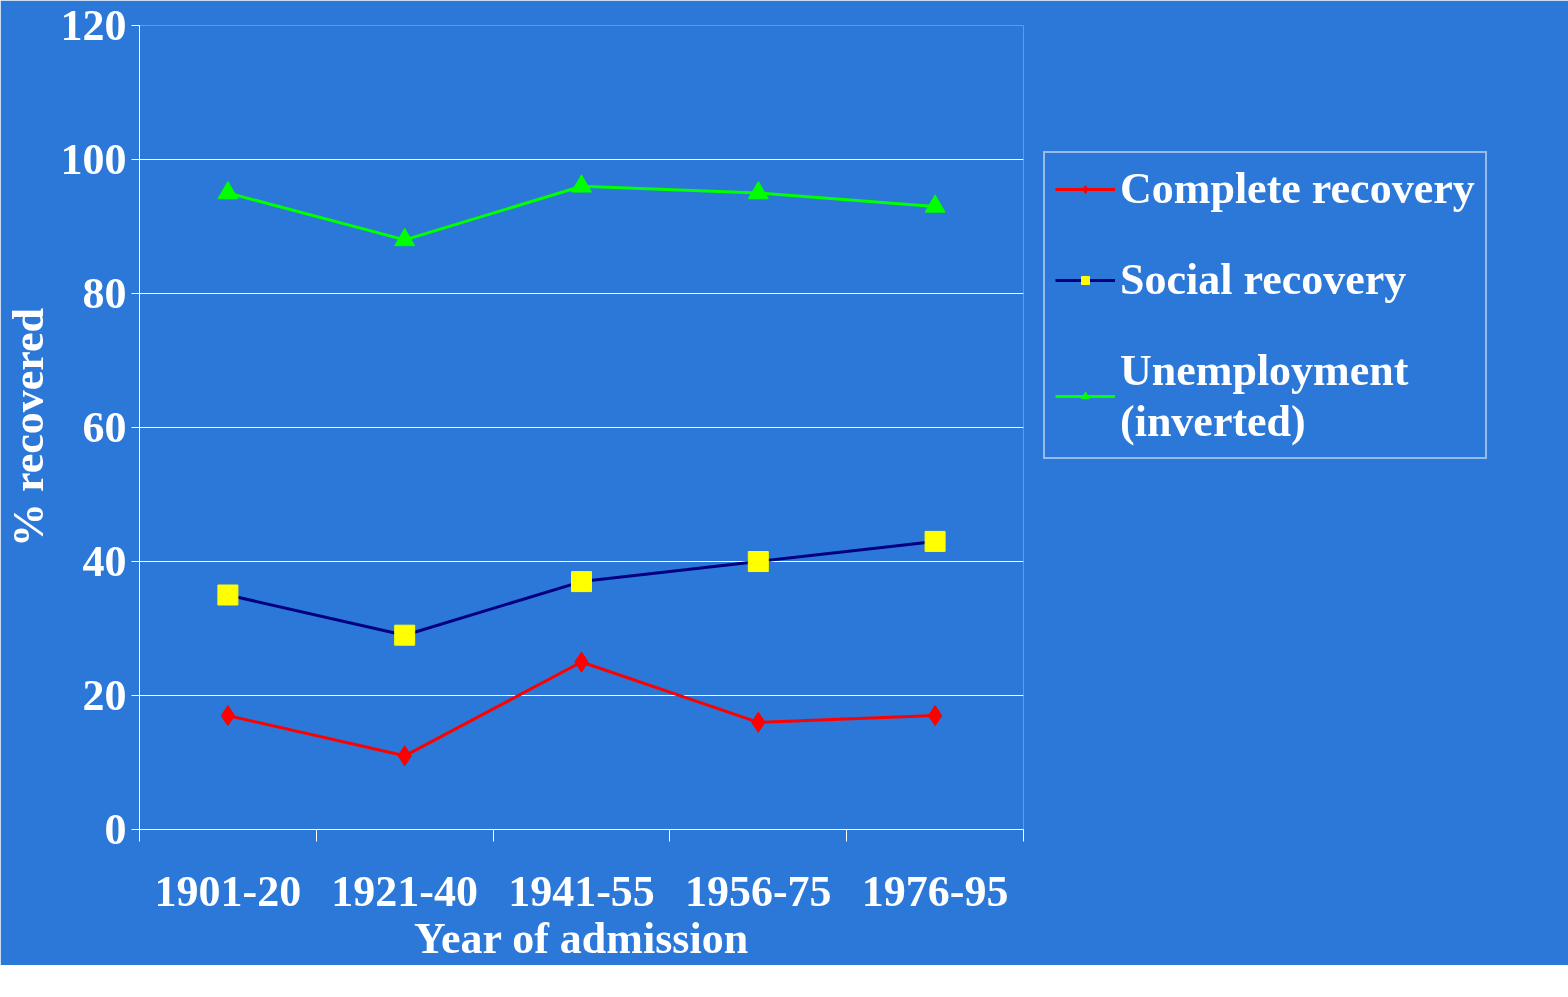  Describe the element at coordinates (1264, 396) in the screenshot. I see `legend-label: Unemployment (inverted)` at that location.